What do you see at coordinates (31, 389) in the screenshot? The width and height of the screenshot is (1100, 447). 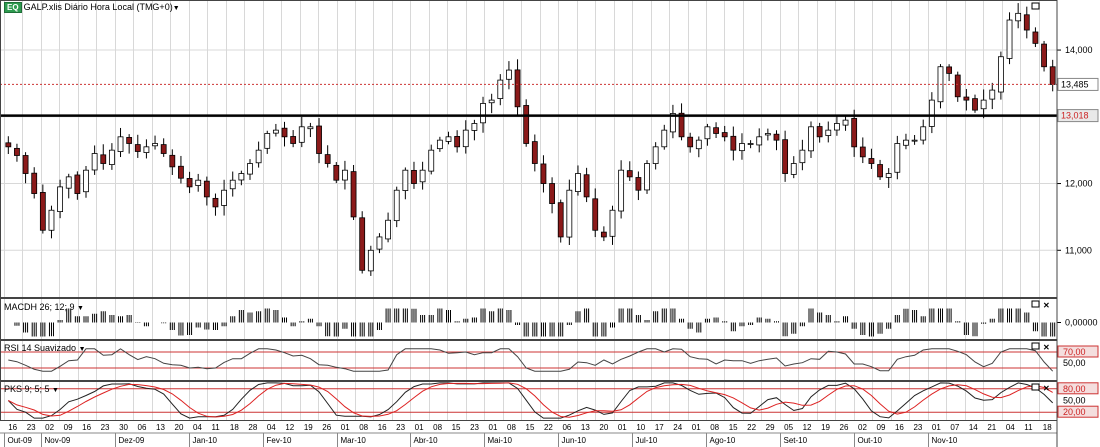 I see `pks-title: PKS 9; 5; 5 ▼` at bounding box center [31, 389].